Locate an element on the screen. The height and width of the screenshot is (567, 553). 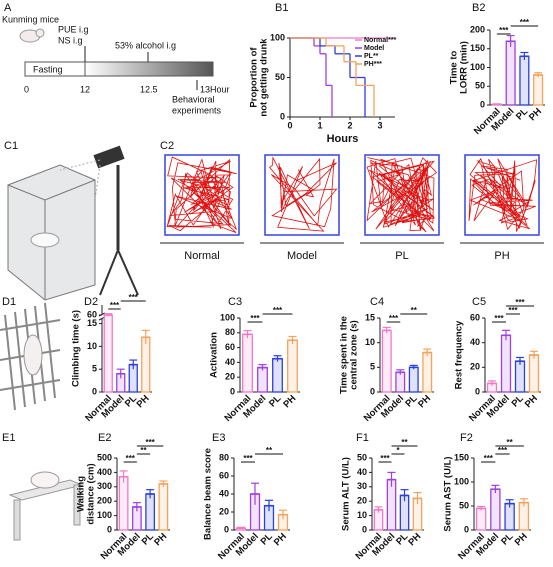
y-axis-label: Climbing time (s) is located at coordinates (76, 348).